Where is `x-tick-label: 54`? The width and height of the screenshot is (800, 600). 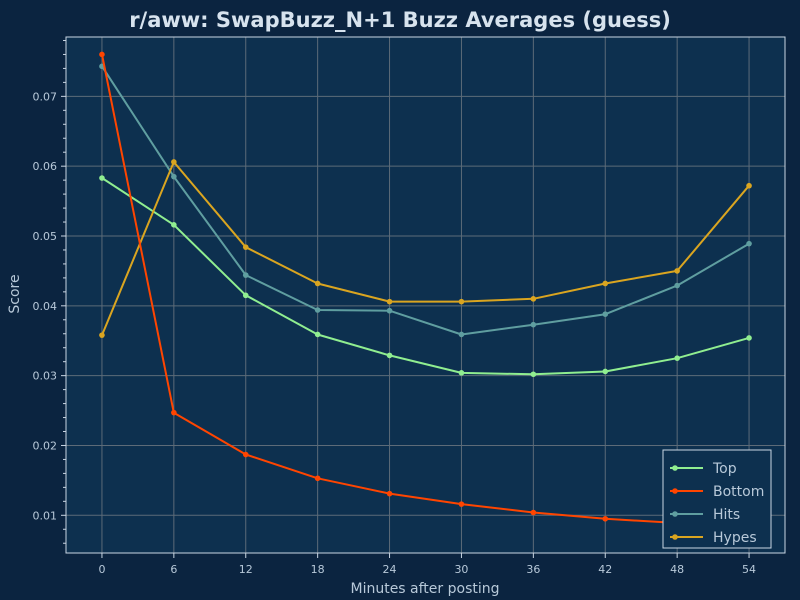
x-tick-label: 54 is located at coordinates (749, 569).